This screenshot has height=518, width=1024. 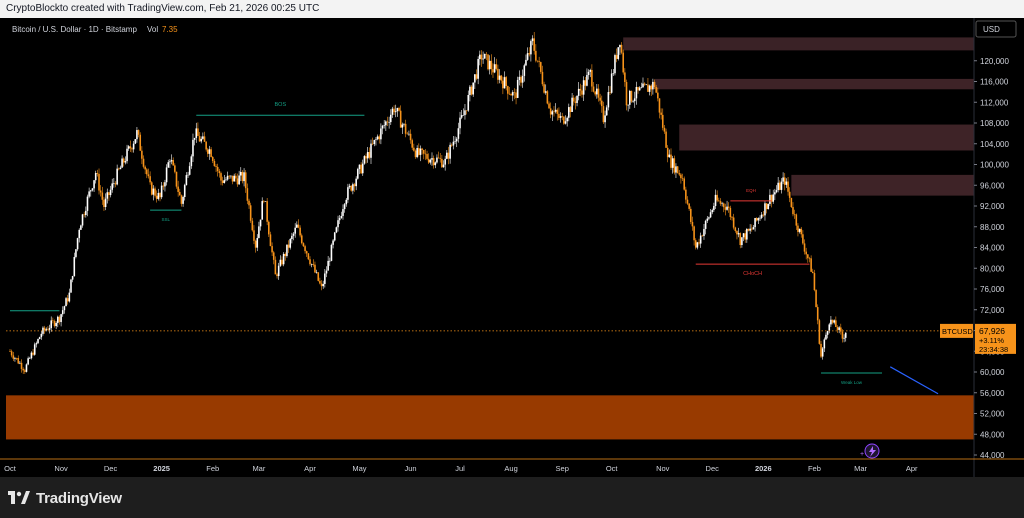 I want to click on lightning-icon: +, so click(x=870, y=451).